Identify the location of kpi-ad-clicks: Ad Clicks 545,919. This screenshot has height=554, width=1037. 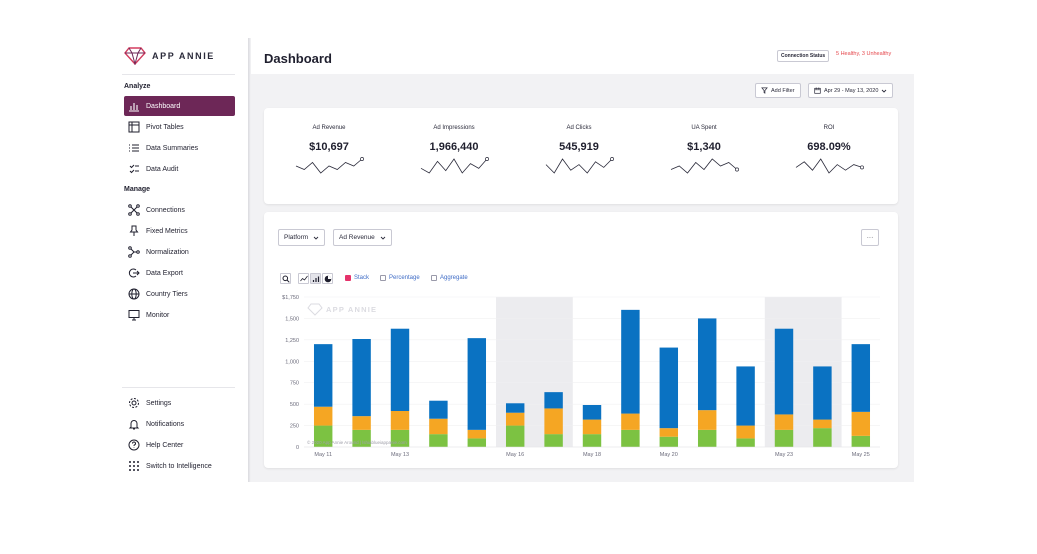
(579, 152).